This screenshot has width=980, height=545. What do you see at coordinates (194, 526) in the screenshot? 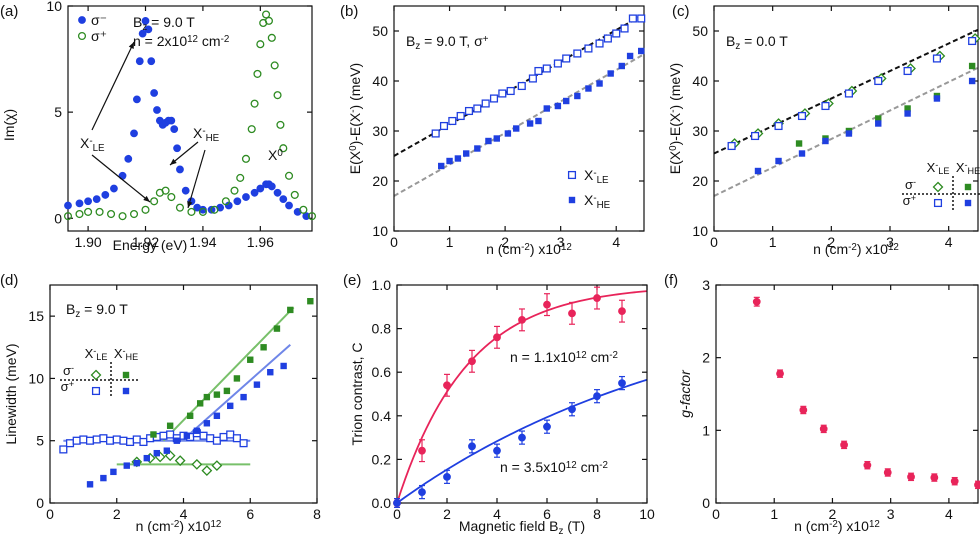
I see `x-axis-label-part: ) x10` at bounding box center [194, 526].